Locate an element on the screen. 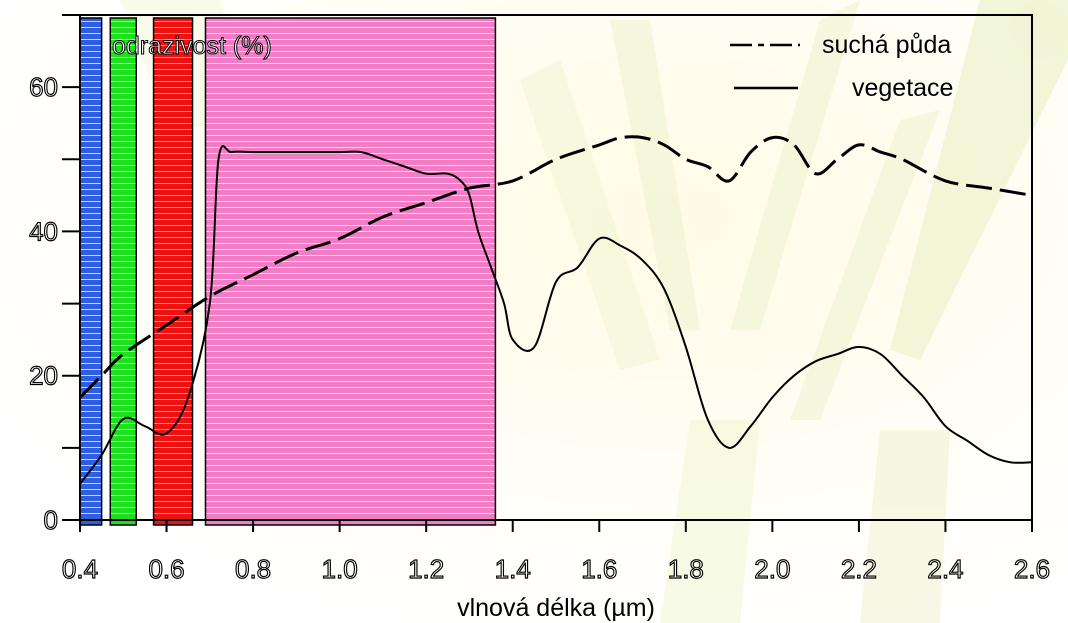 This screenshot has width=1068, height=623. y-tick-label: 20 is located at coordinates (43, 376).